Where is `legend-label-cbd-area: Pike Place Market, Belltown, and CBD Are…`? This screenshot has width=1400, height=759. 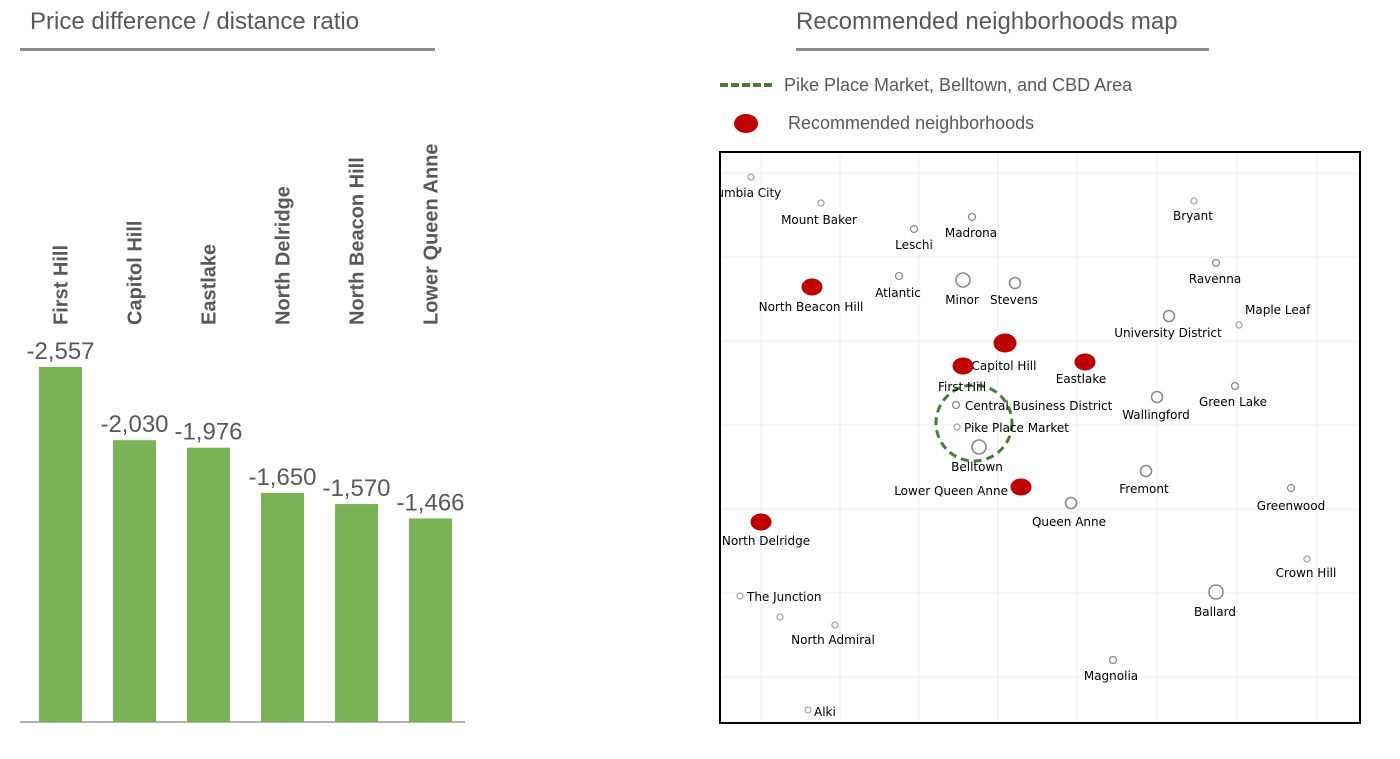 legend-label-cbd-area: Pike Place Market, Belltown, and CBD Are… is located at coordinates (958, 84).